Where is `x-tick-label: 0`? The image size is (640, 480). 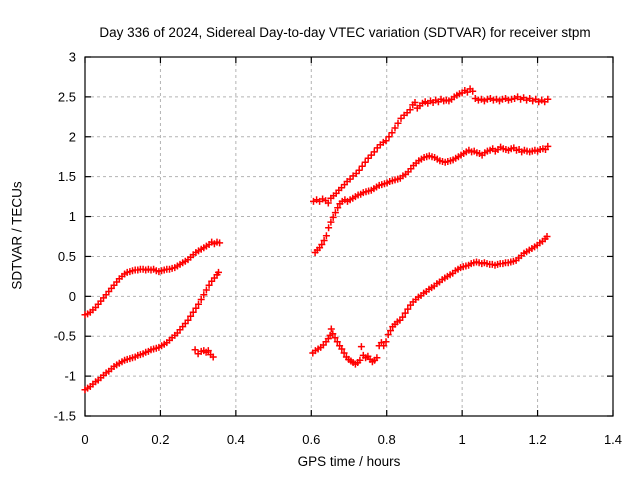
x-tick-label: 0 is located at coordinates (84, 439).